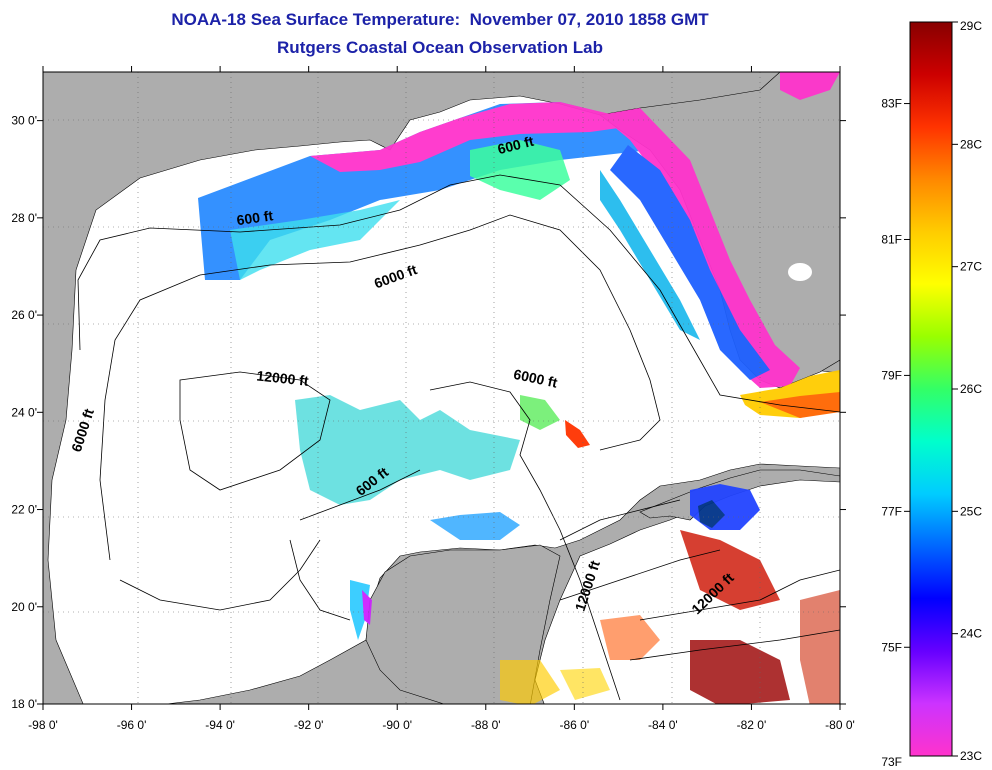  What do you see at coordinates (891, 647) in the screenshot?
I see `fahrenheit-label: 75F` at bounding box center [891, 647].